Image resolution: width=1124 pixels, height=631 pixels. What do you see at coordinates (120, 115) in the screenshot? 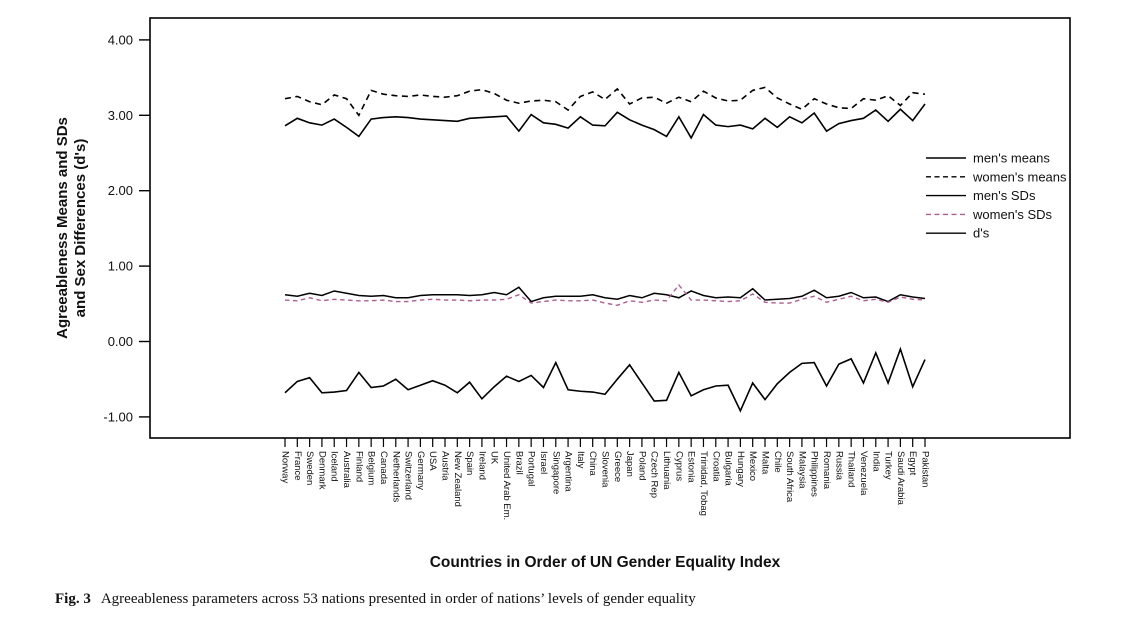
I see `y-tick-label: 3.00` at bounding box center [120, 115].